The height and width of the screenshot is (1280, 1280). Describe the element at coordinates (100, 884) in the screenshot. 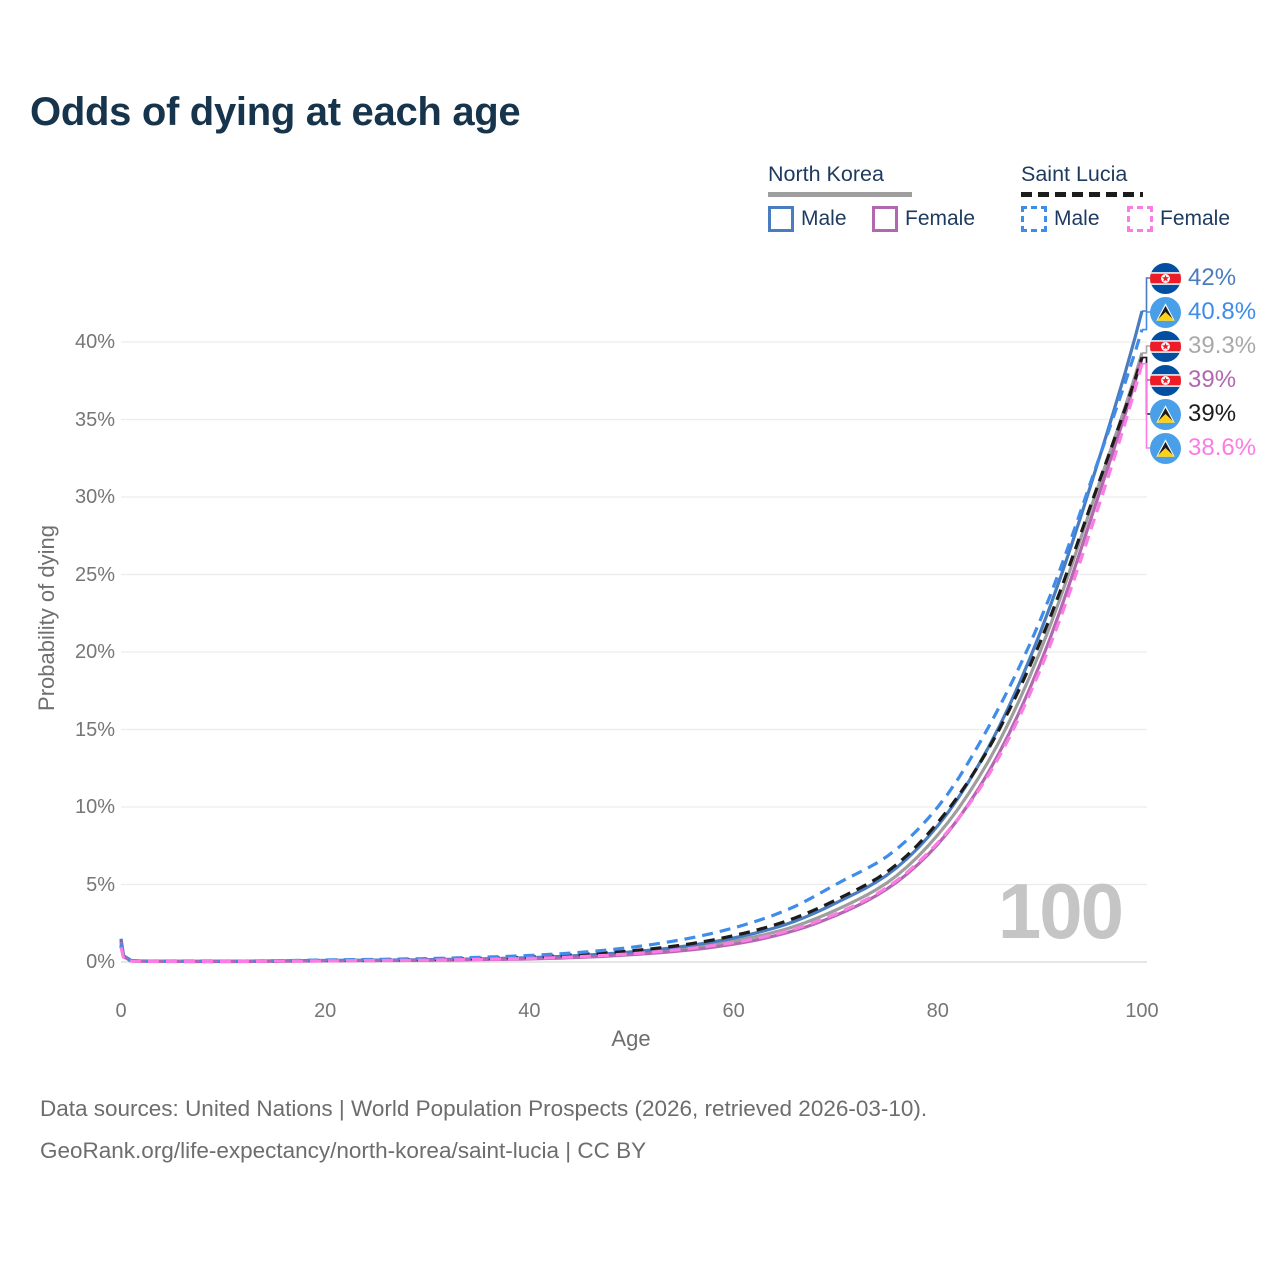

I see `y-tick-label-5: 5%` at that location.